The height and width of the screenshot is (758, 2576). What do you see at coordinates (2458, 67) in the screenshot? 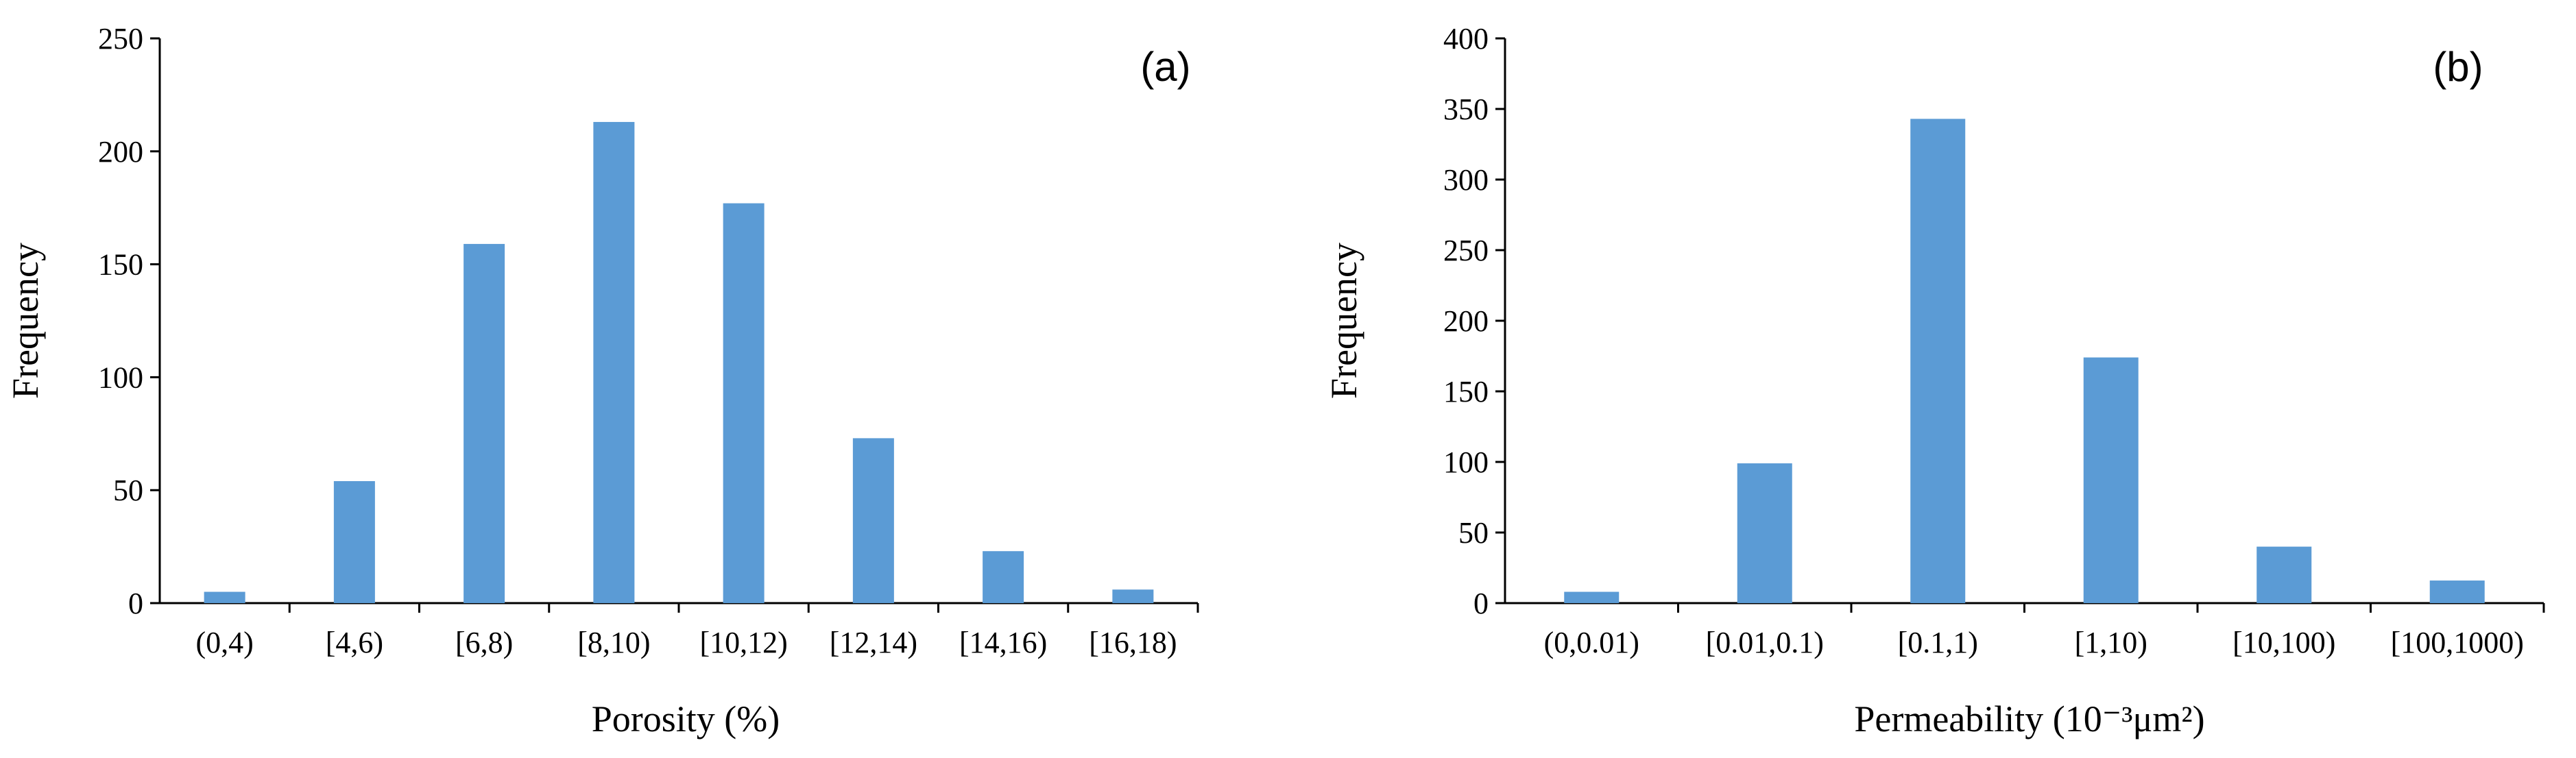
I see `panel-label: (b)` at bounding box center [2458, 67].